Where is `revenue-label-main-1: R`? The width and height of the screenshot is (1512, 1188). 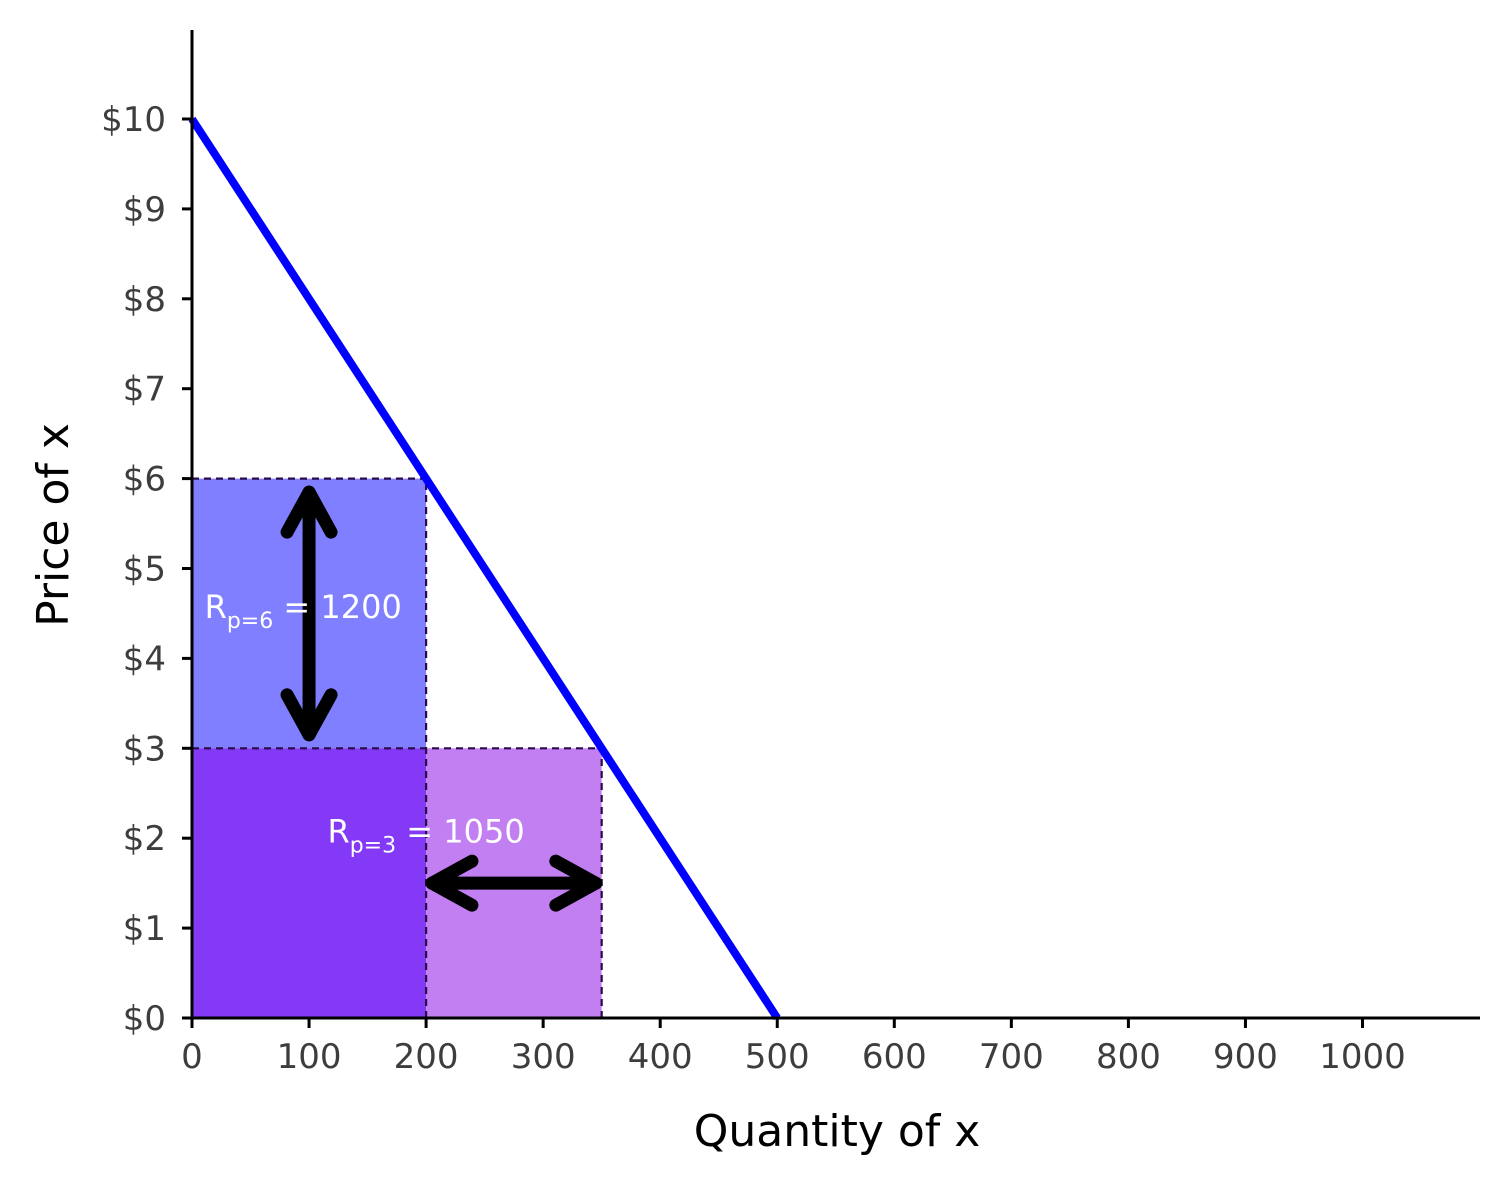 revenue-label-main-1: R is located at coordinates (338, 832).